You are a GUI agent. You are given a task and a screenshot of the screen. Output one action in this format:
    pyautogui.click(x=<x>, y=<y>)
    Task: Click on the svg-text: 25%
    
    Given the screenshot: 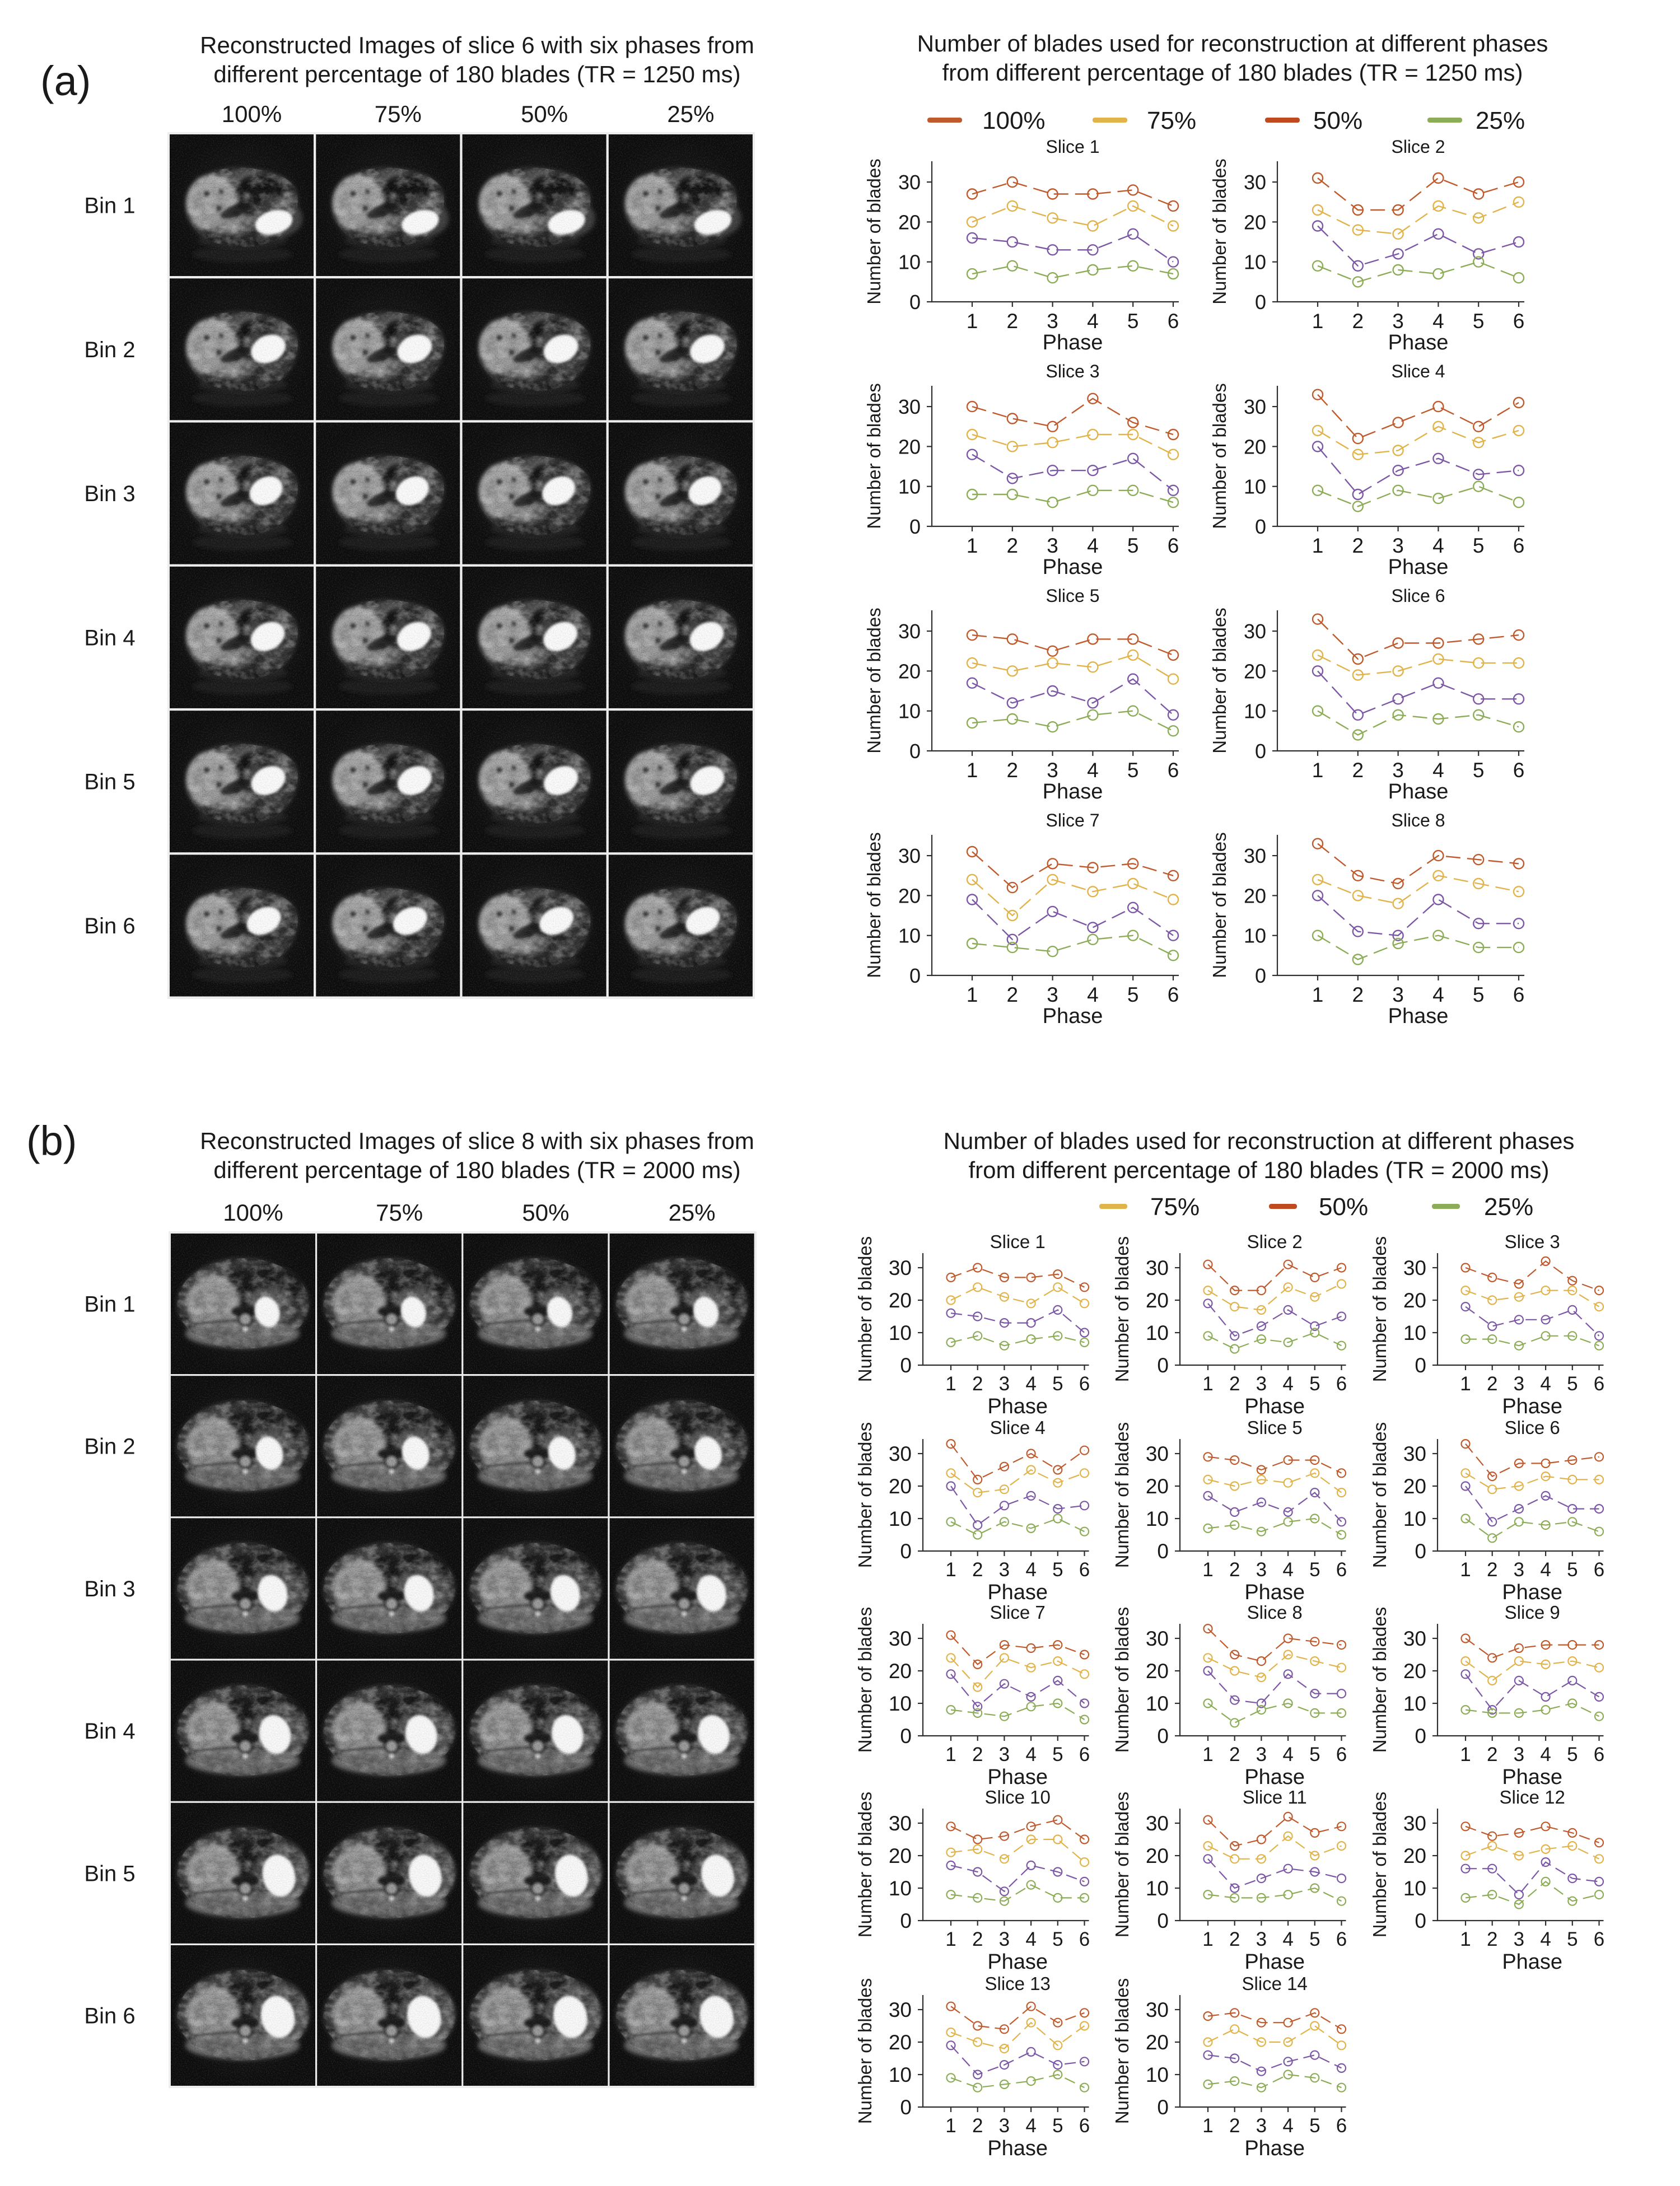 What is the action you would take?
    pyautogui.click(x=693, y=1212)
    